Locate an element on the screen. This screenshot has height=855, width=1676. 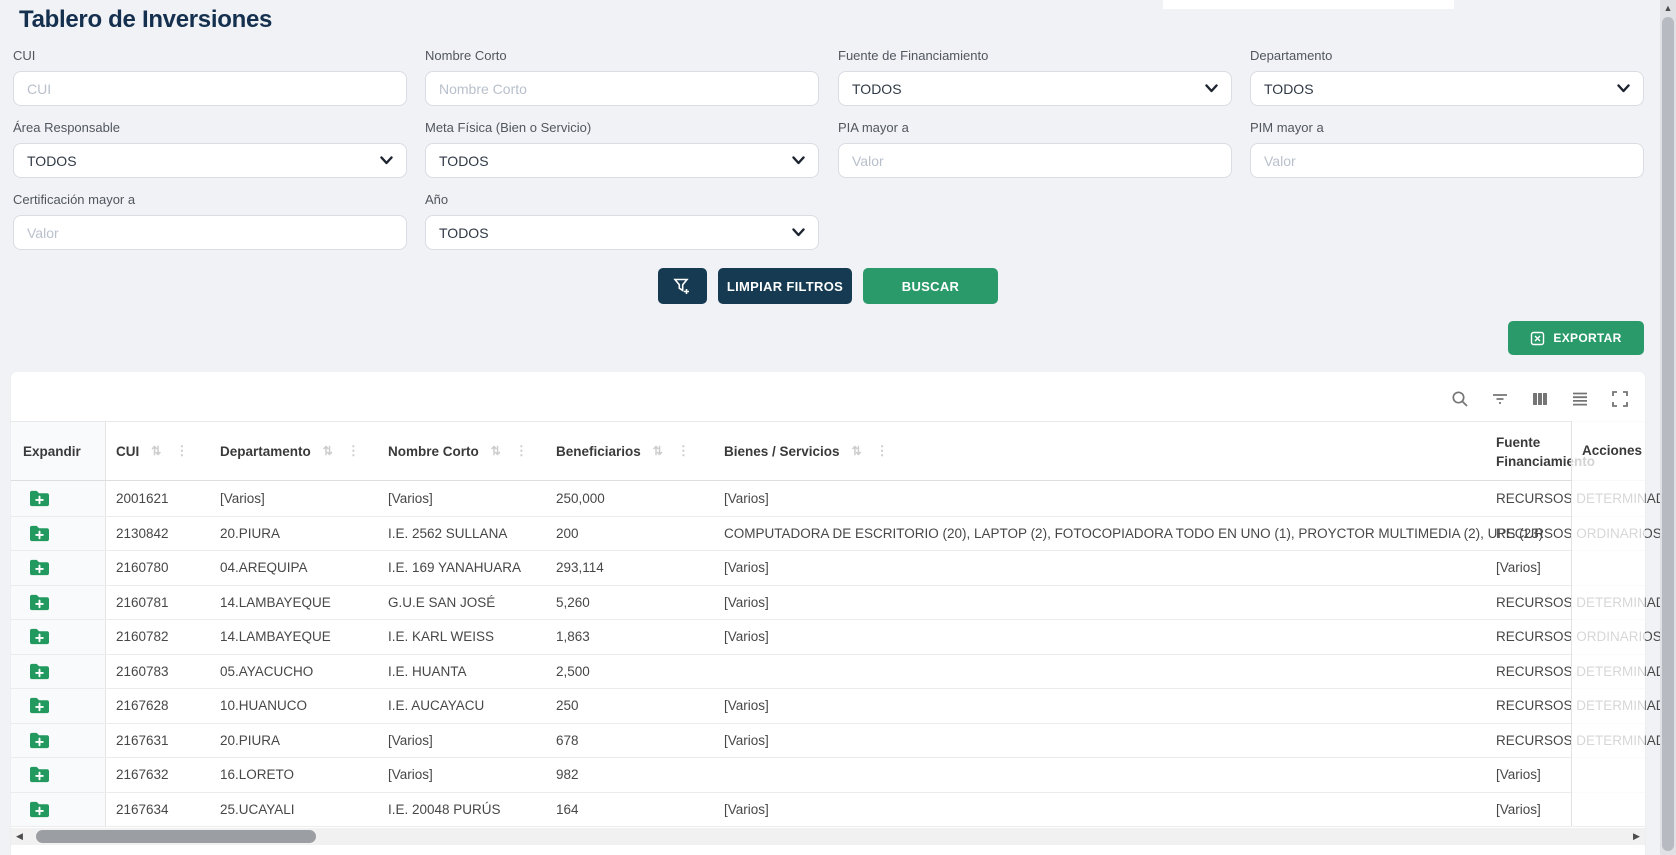
column-header-fuente-financiamiento: Fuente Financiamiento is located at coordinates (1546, 452).